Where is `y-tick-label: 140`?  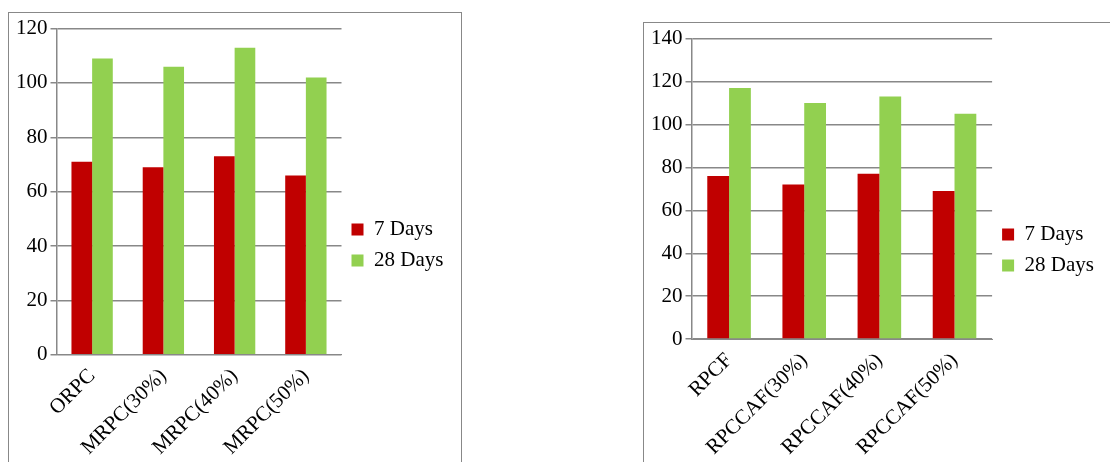 y-tick-label: 140 is located at coordinates (667, 37).